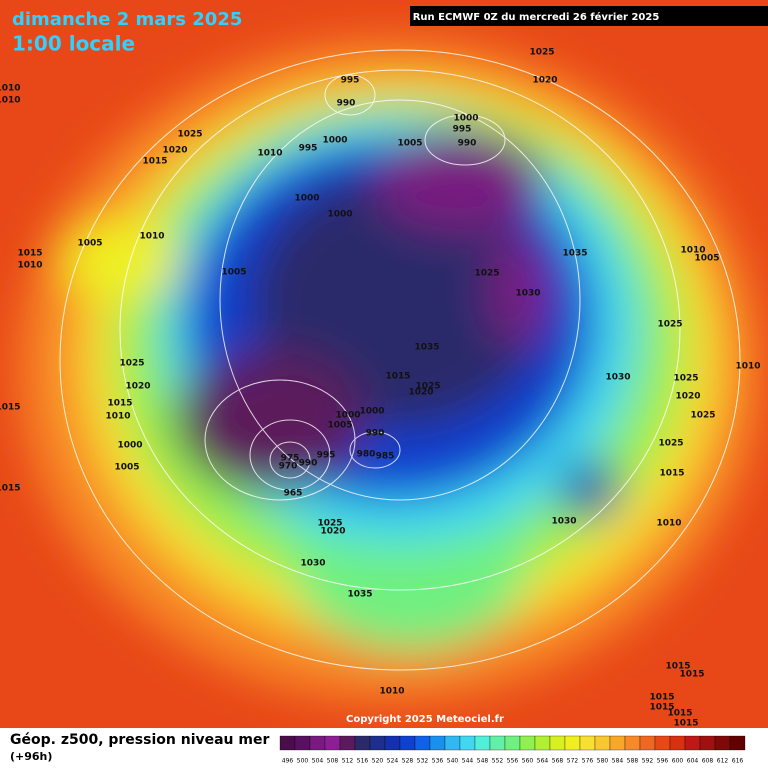  Describe the element at coordinates (333, 761) in the screenshot. I see `legend-level-label: 508` at that location.